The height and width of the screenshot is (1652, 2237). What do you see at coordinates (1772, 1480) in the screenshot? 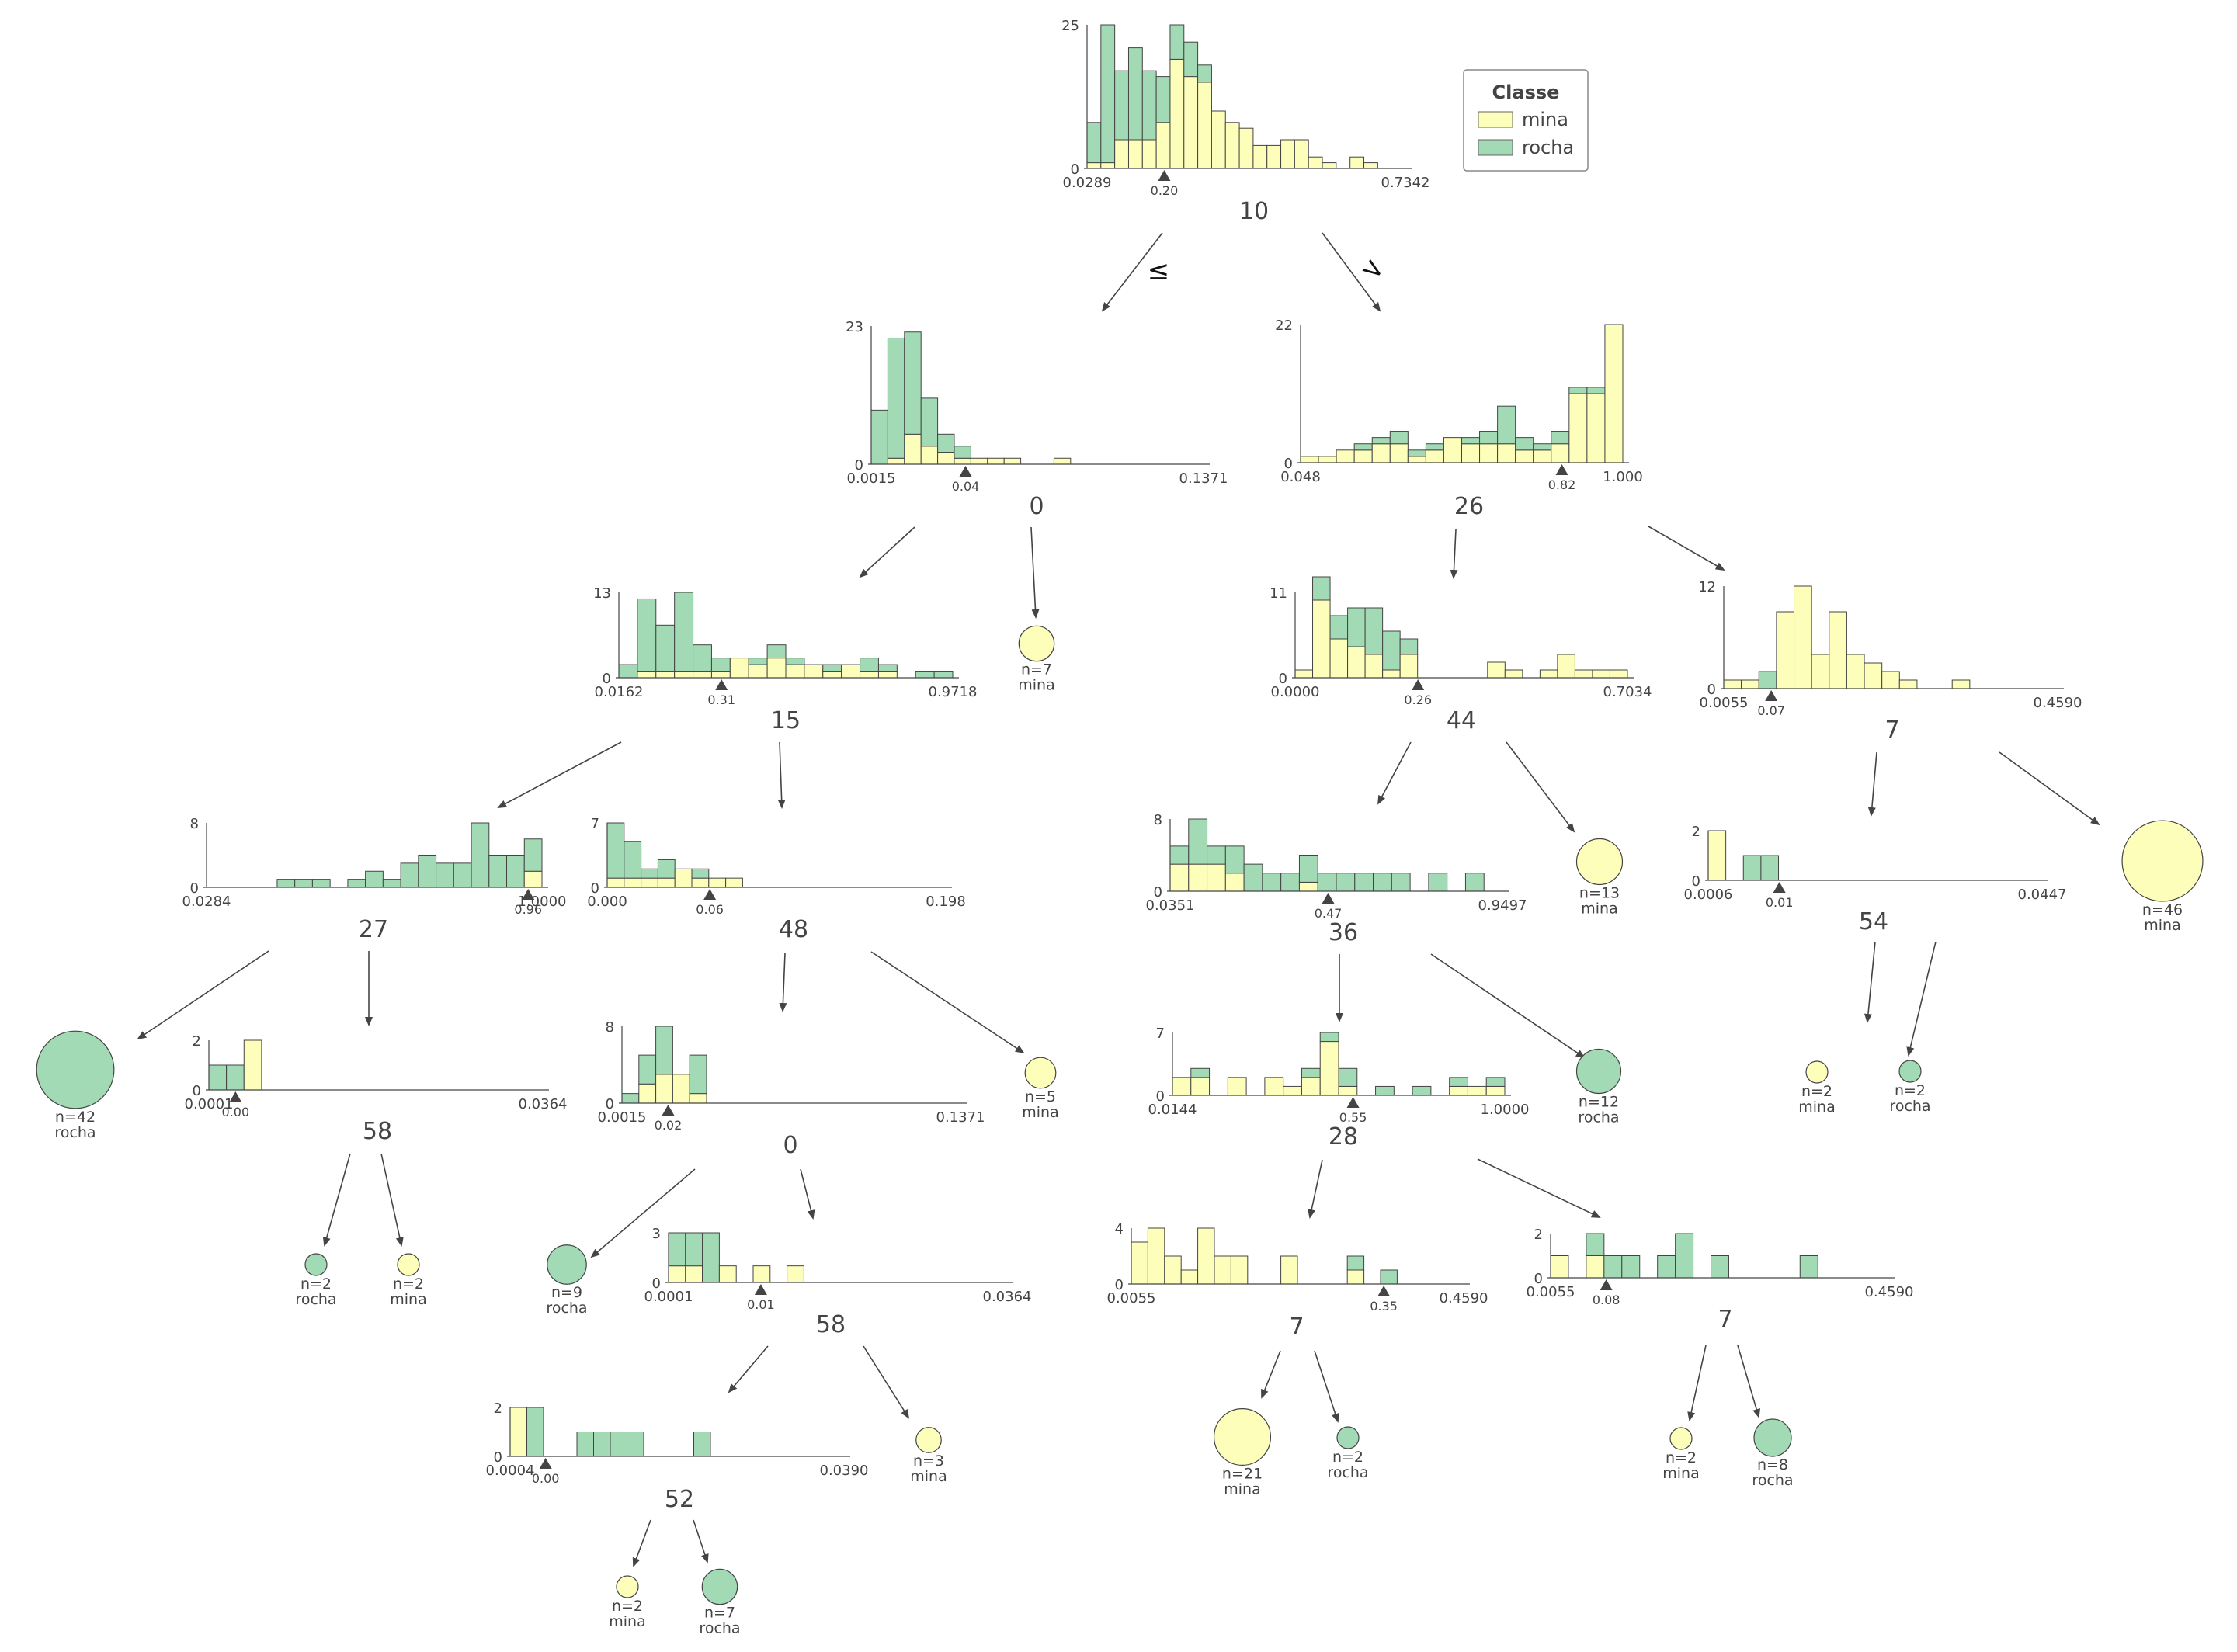
I see `leaf-class-label: rocha` at bounding box center [1772, 1480].